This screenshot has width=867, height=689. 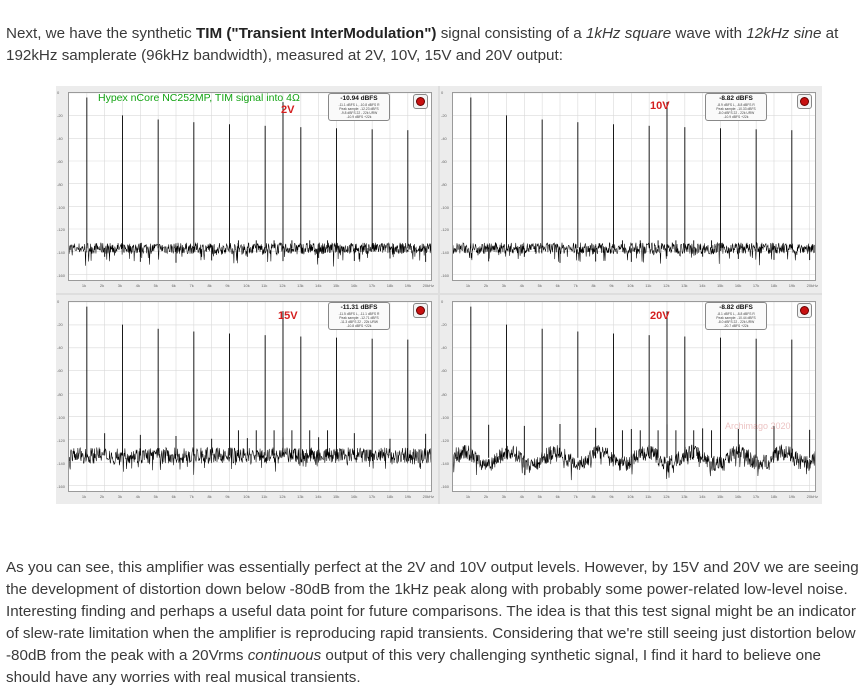 I want to click on readout-detail-line: Peak sample: -10.44 dBFS, so click(x=736, y=318).